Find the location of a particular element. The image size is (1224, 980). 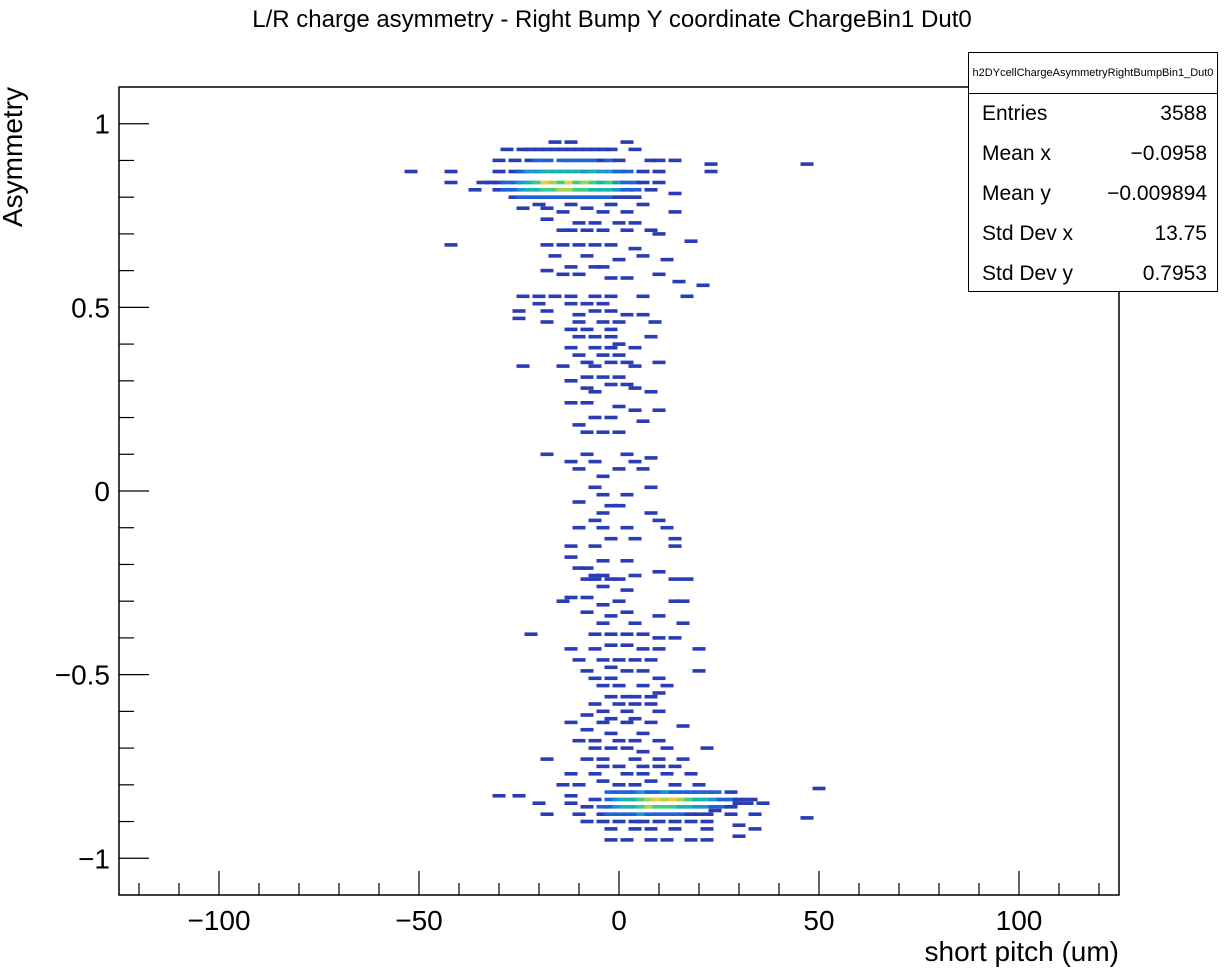

stat-row-entries: Entries 3588 is located at coordinates (1093, 114).